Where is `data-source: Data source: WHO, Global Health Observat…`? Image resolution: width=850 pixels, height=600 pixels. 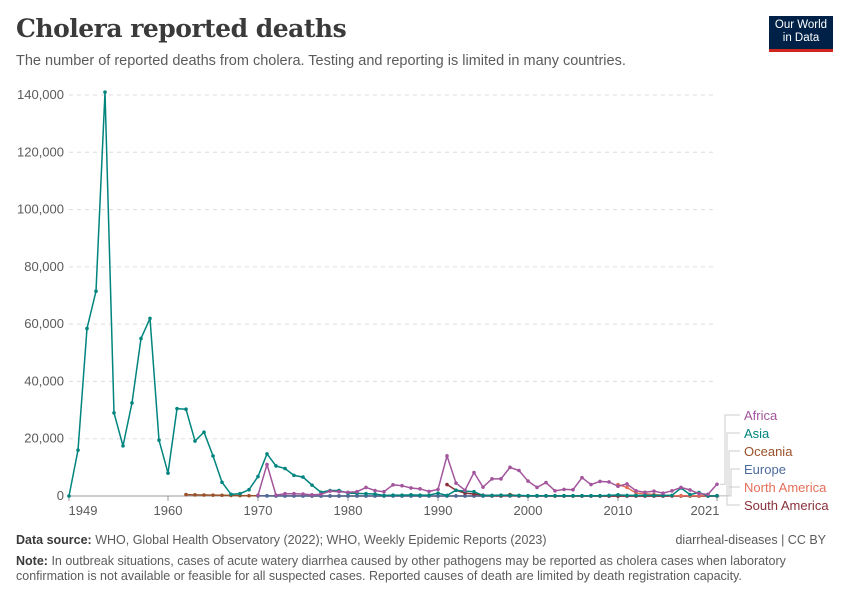 data-source: Data source: WHO, Global Health Observat… is located at coordinates (281, 540).